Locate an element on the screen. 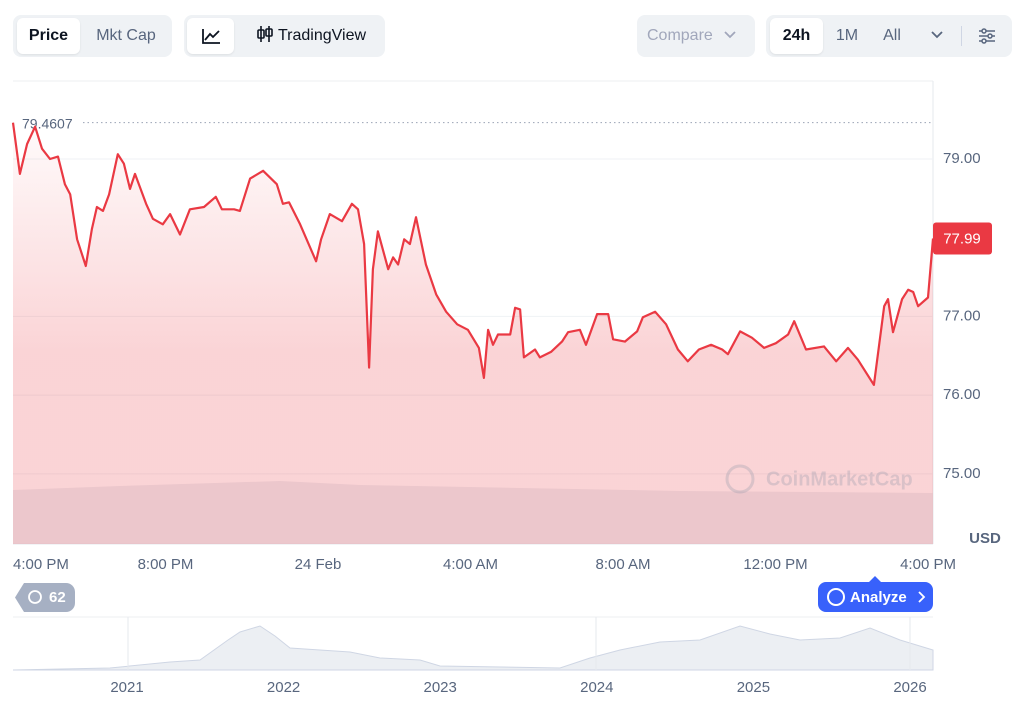 Image resolution: width=1024 pixels, height=713 pixels. high-label: 79.4607 is located at coordinates (47, 123).